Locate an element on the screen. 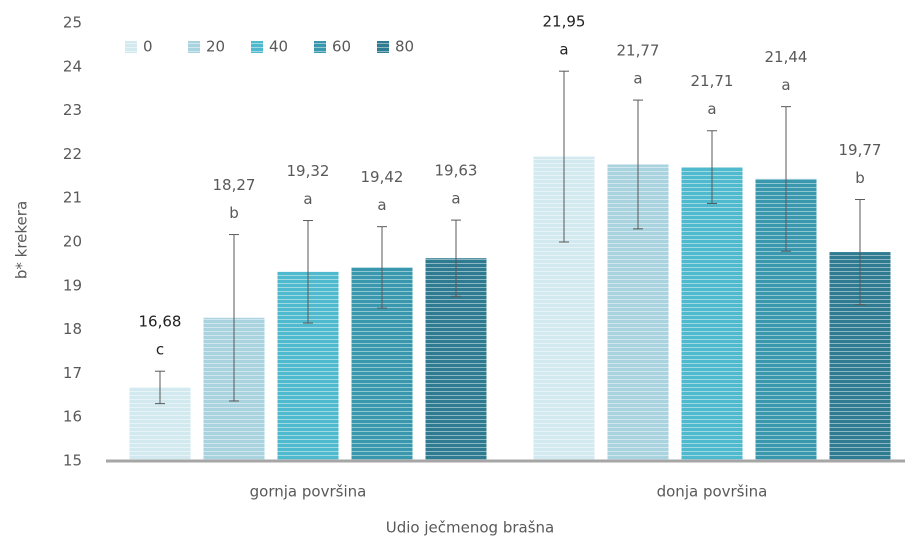 The image size is (910, 542). data-label: 19,42 is located at coordinates (382, 177).